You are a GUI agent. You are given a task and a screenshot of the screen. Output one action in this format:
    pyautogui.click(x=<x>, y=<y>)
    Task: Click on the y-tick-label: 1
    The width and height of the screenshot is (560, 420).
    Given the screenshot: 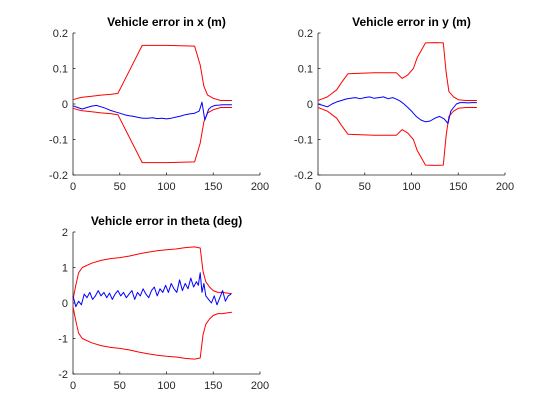 What is the action you would take?
    pyautogui.click(x=65, y=269)
    